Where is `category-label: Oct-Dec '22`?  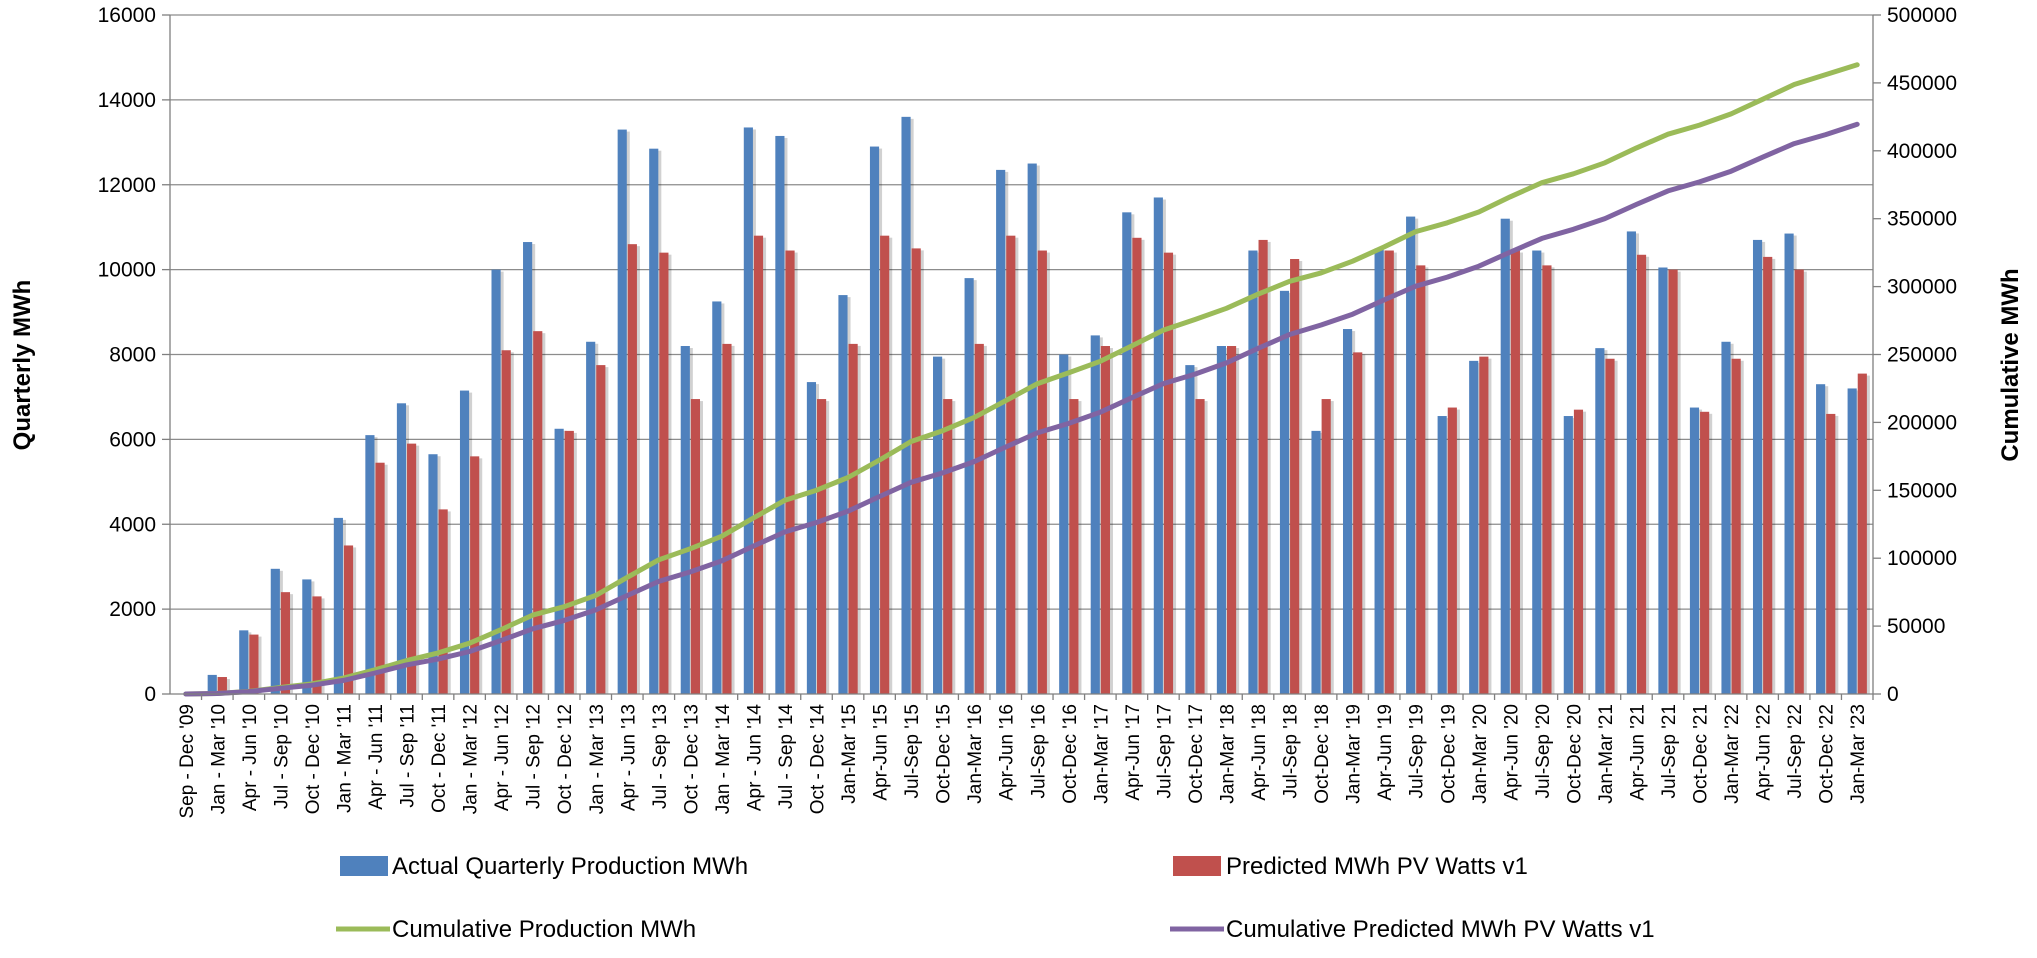
category-label: Oct-Dec '22 is located at coordinates (1827, 754).